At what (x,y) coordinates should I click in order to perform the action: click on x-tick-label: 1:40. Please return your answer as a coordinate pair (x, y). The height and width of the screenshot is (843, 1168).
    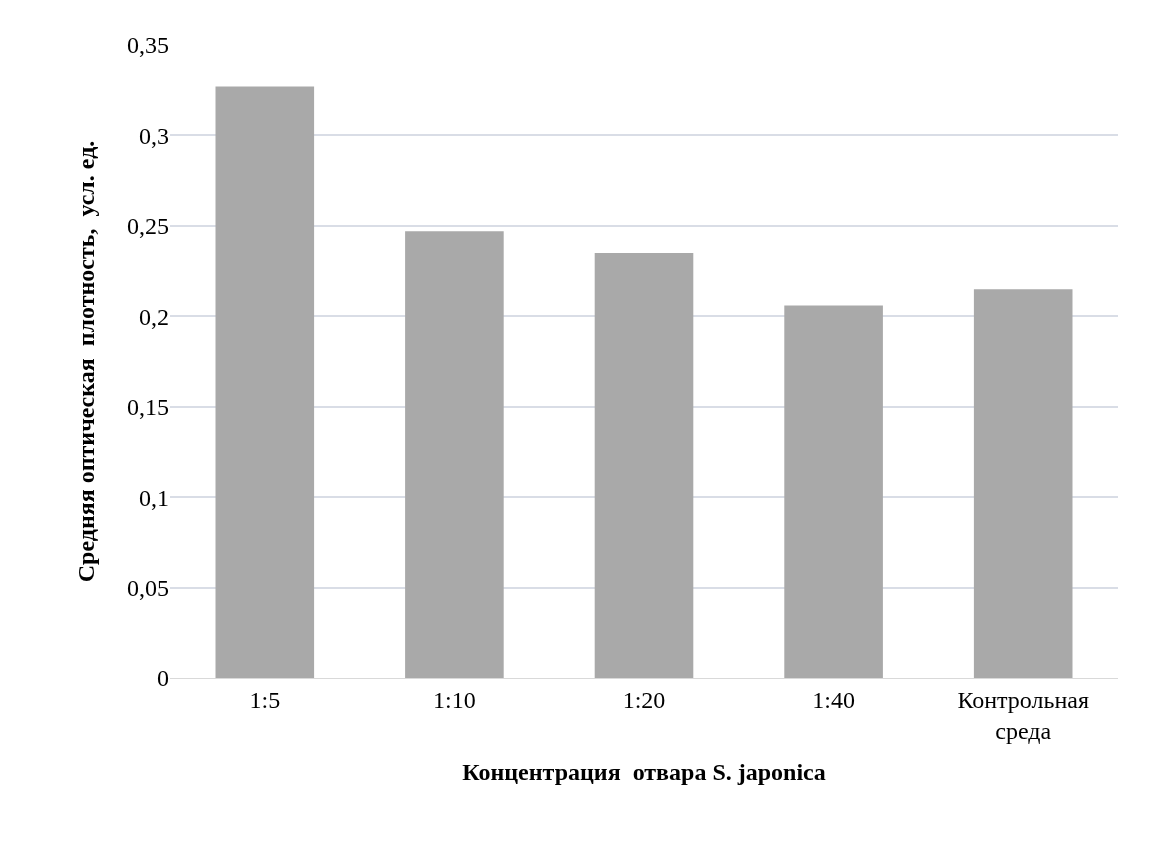
    Looking at the image, I should click on (833, 699).